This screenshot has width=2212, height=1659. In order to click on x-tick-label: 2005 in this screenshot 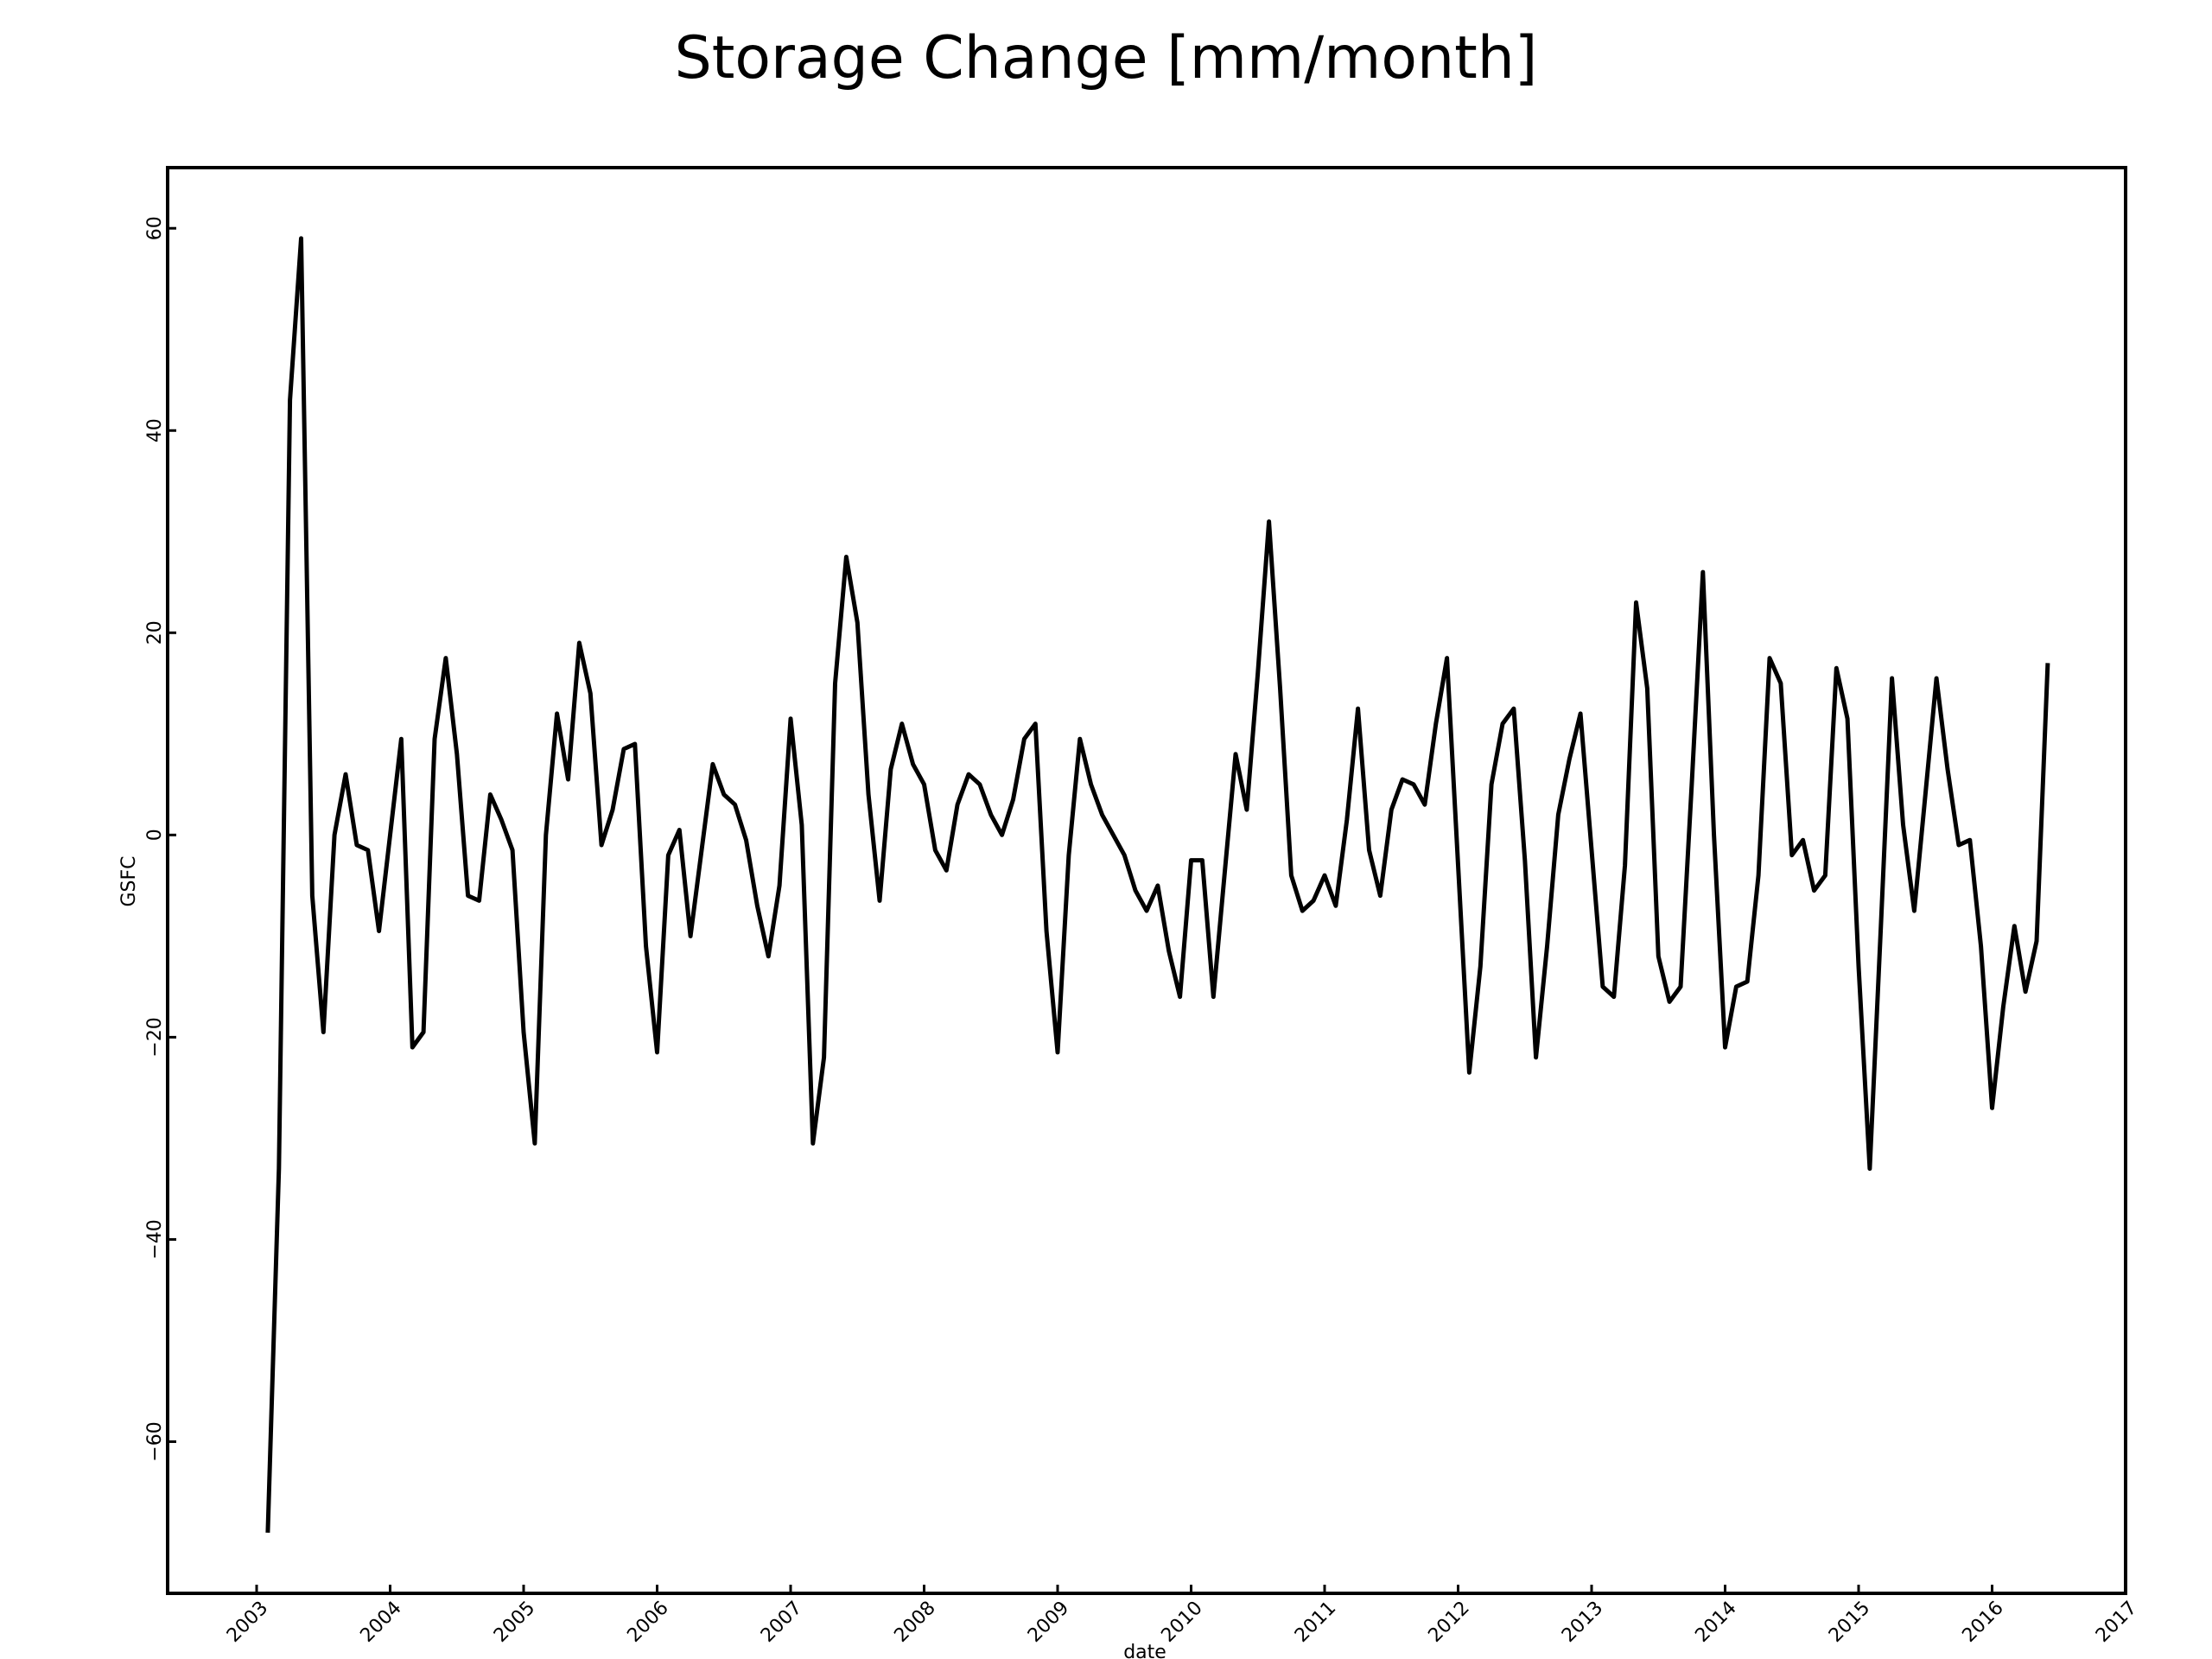, I will do `click(514, 1622)`.